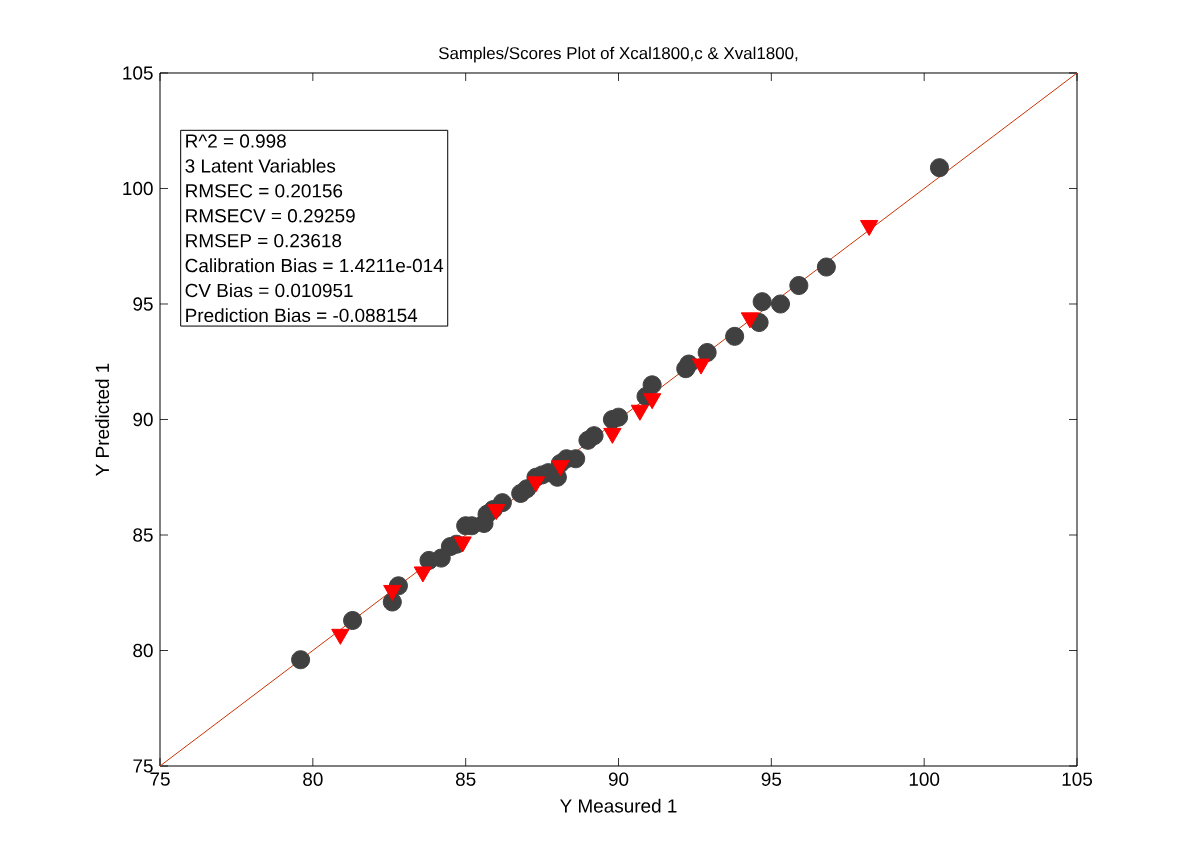 The width and height of the screenshot is (1186, 857). Describe the element at coordinates (771, 779) in the screenshot. I see `x-tick-label: 95` at that location.